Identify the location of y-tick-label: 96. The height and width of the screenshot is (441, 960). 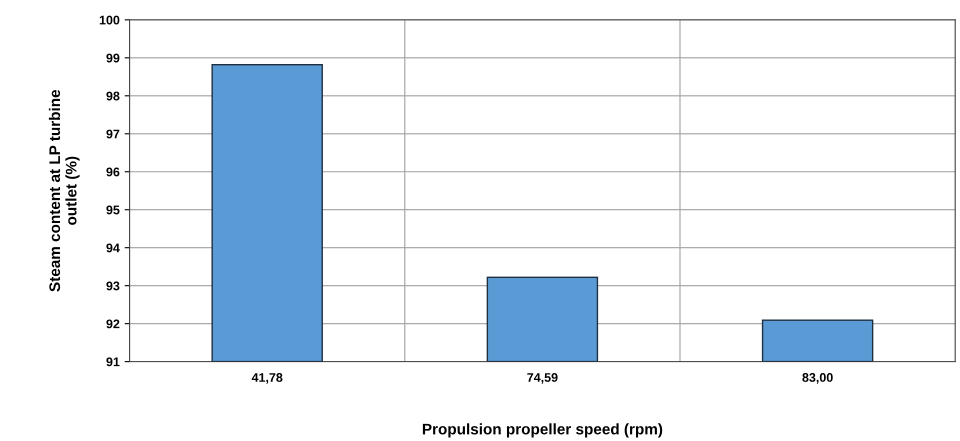
(113, 172).